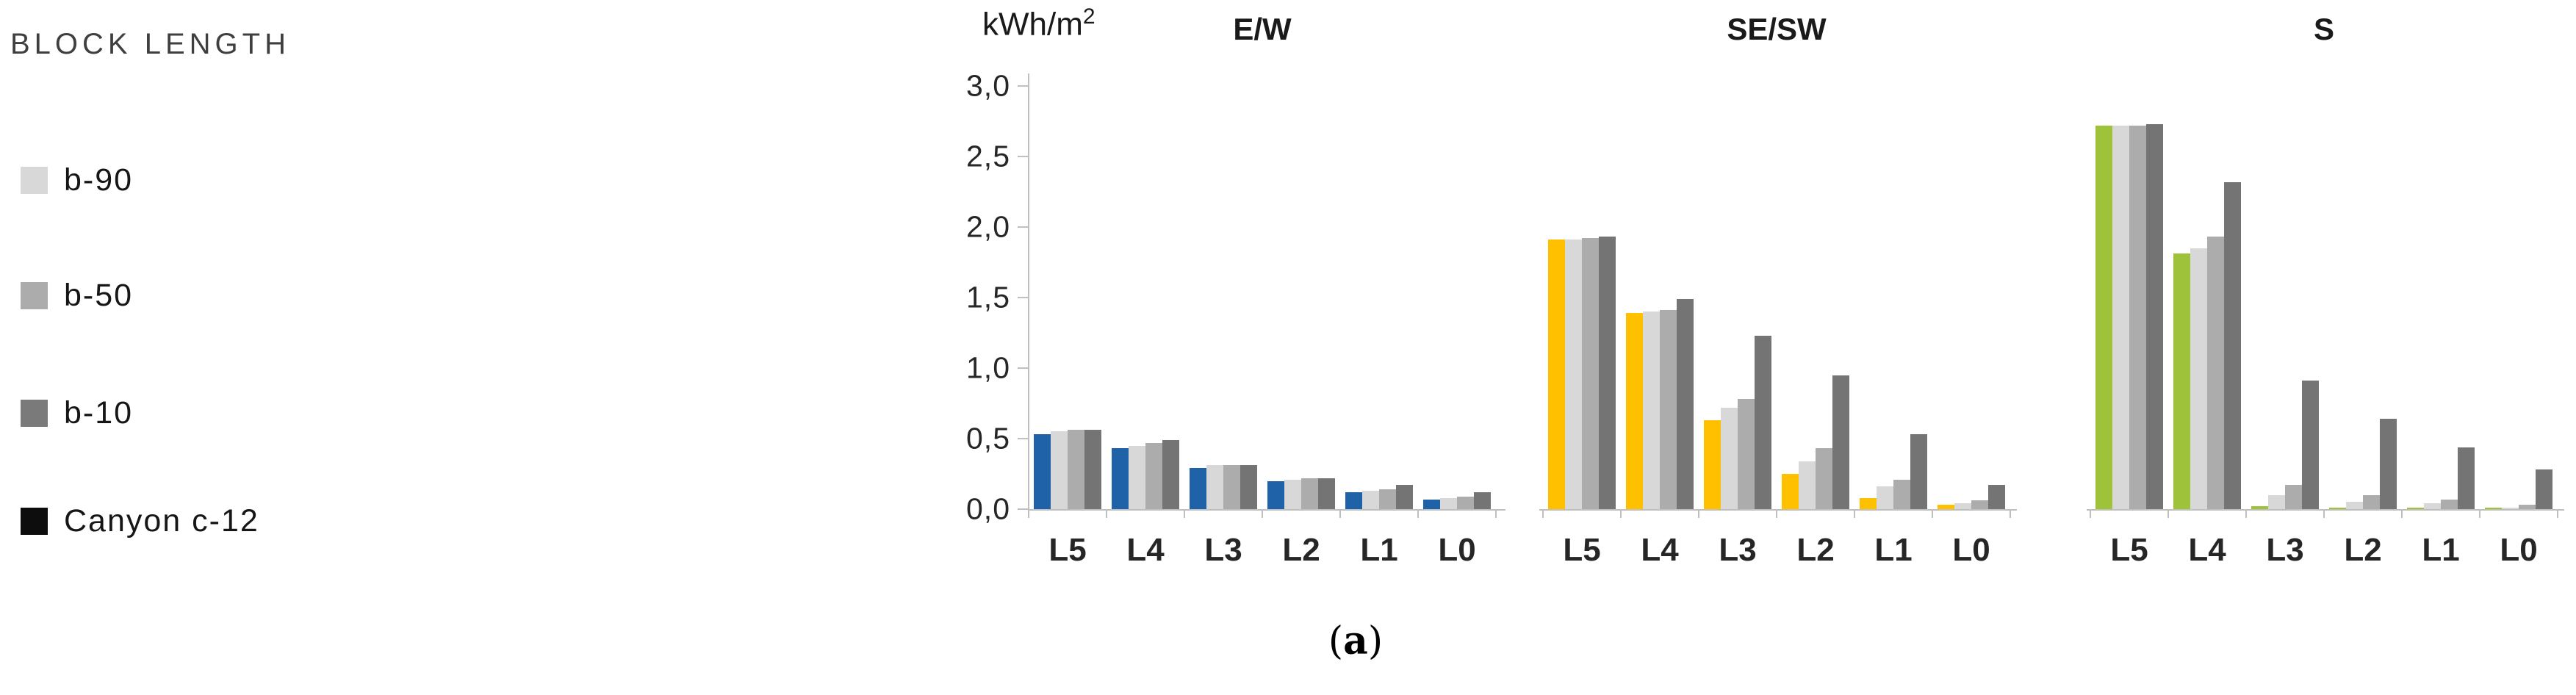 The width and height of the screenshot is (2576, 695). I want to click on bar-canyon-c-12-l2, so click(2337, 509).